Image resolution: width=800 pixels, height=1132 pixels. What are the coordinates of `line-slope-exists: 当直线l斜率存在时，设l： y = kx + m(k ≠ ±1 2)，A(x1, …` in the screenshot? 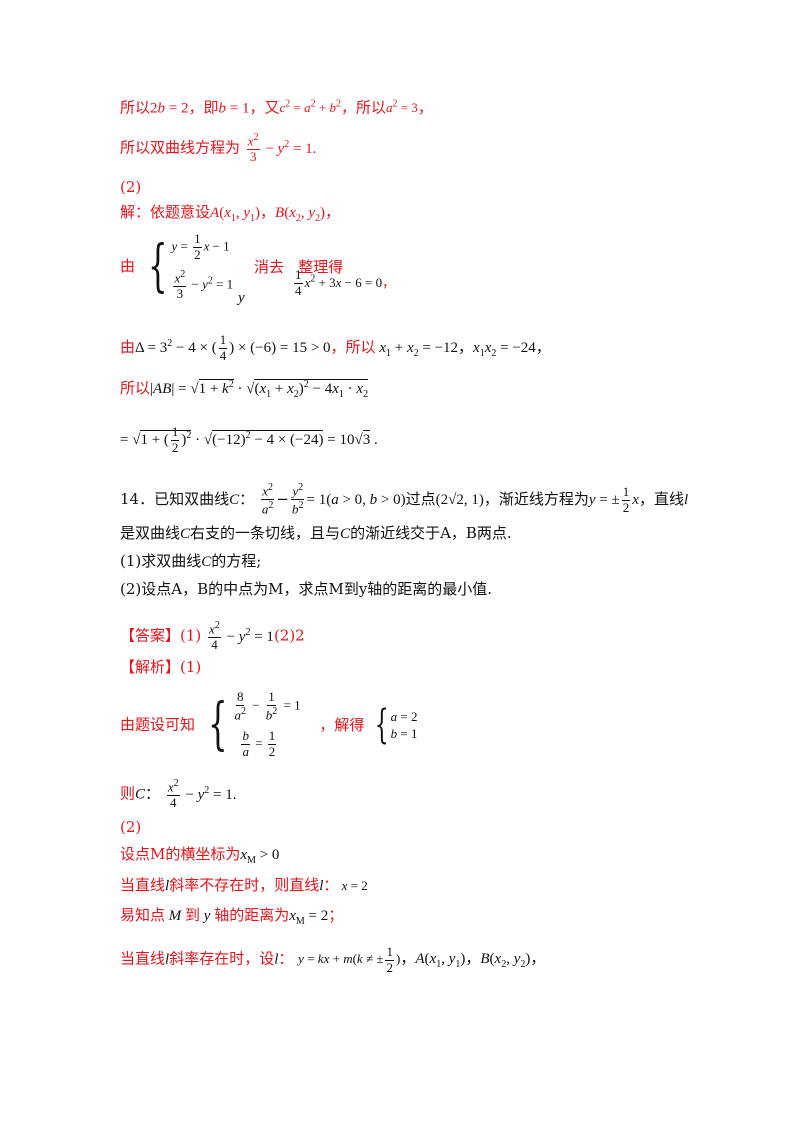 It's located at (333, 959).